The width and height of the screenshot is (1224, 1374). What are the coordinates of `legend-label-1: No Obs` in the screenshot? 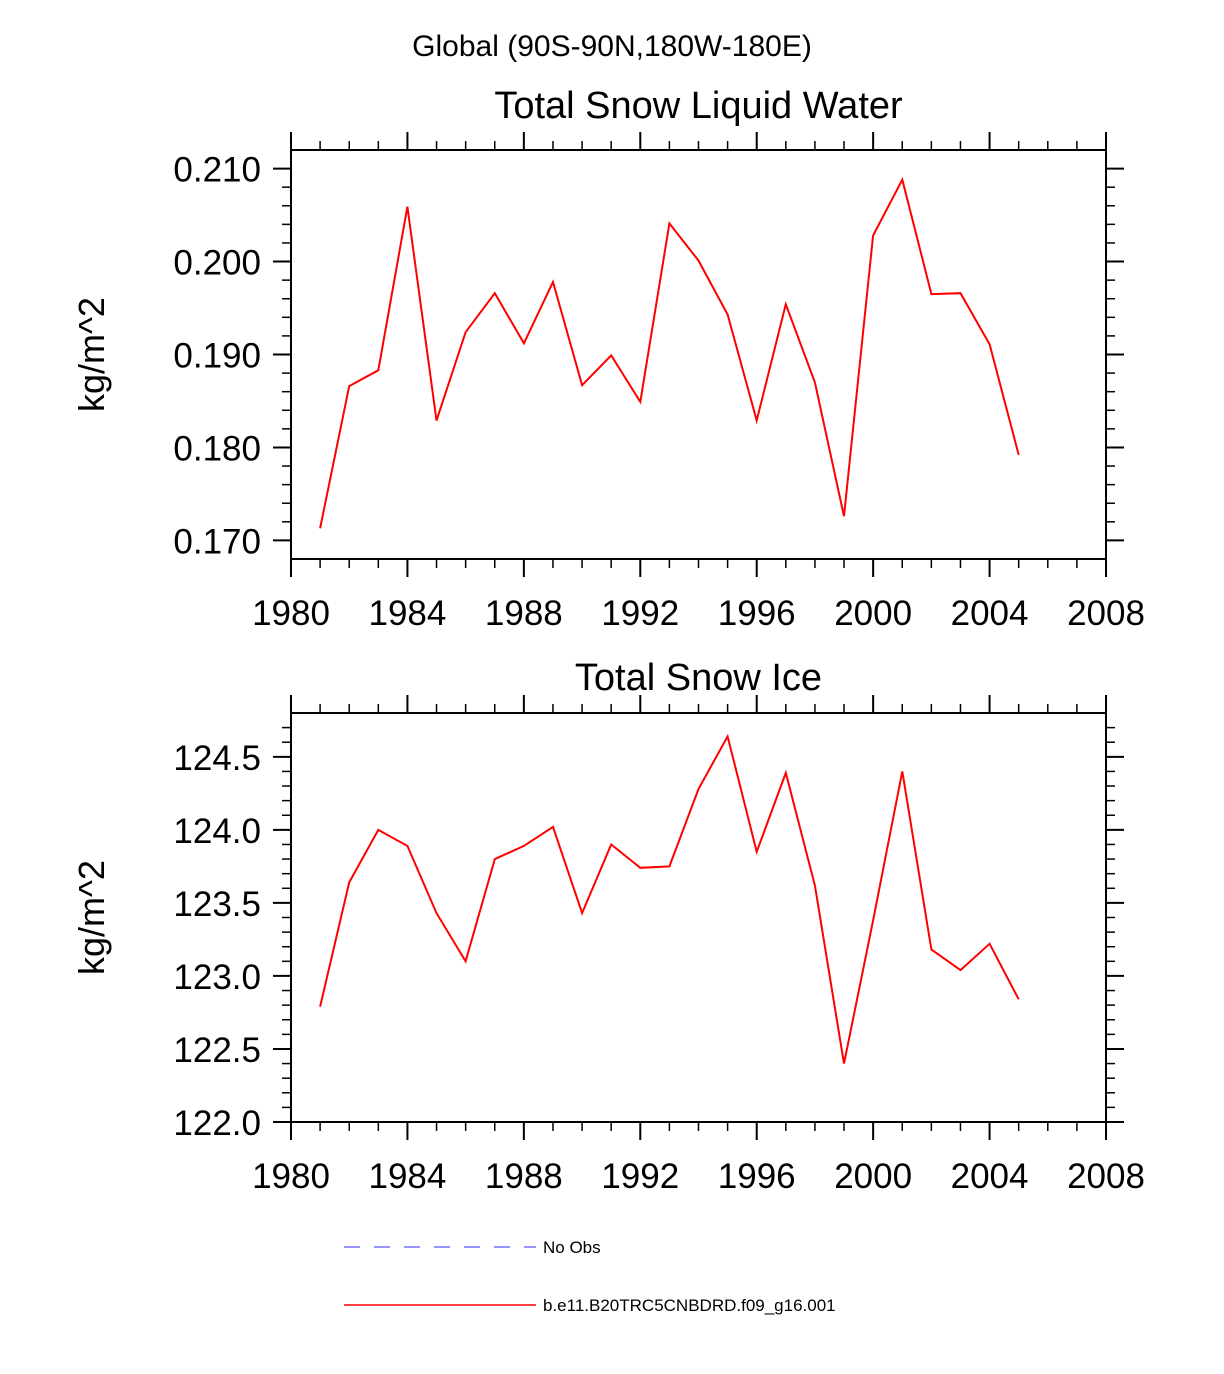 It's located at (572, 1247).